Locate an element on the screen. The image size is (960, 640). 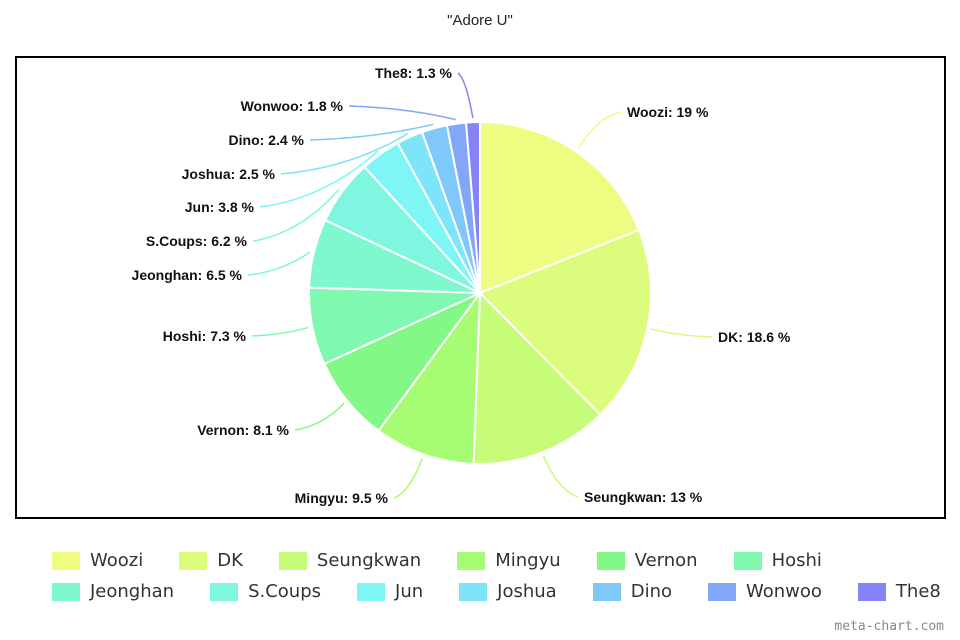
slice-label: DK: 18.6 % is located at coordinates (754, 337).